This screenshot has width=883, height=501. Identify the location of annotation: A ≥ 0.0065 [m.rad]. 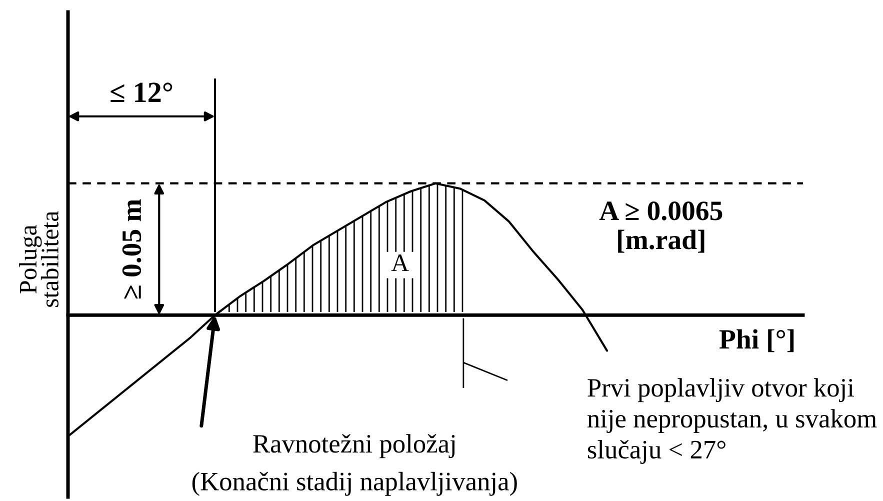
(660, 227).